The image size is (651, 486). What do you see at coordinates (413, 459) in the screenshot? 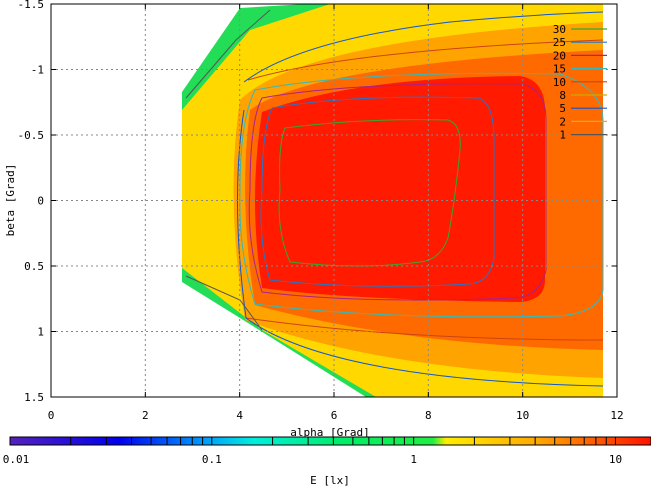
I see `colorbar-tick-label: 1` at bounding box center [413, 459].